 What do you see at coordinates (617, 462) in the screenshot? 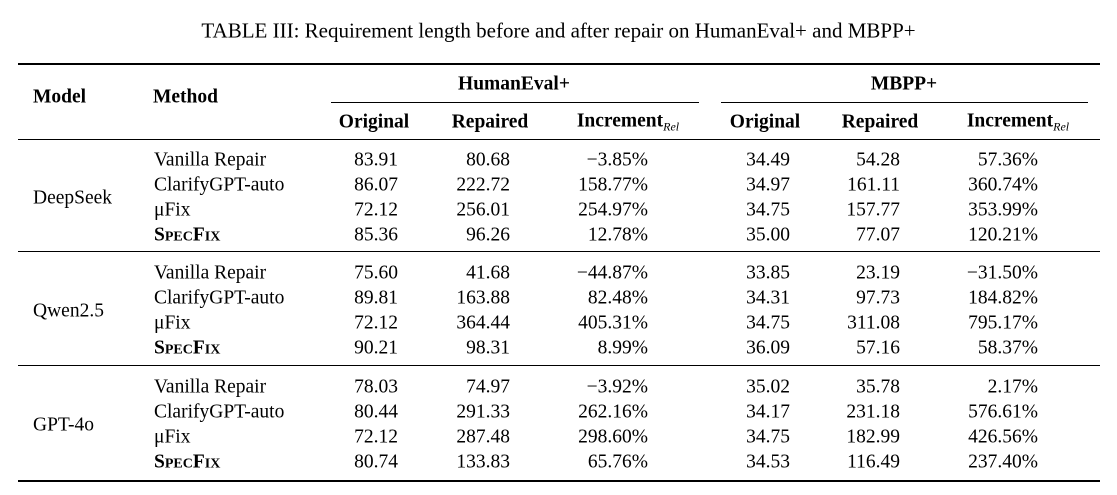
I see `cell: 65.76%` at bounding box center [617, 462].